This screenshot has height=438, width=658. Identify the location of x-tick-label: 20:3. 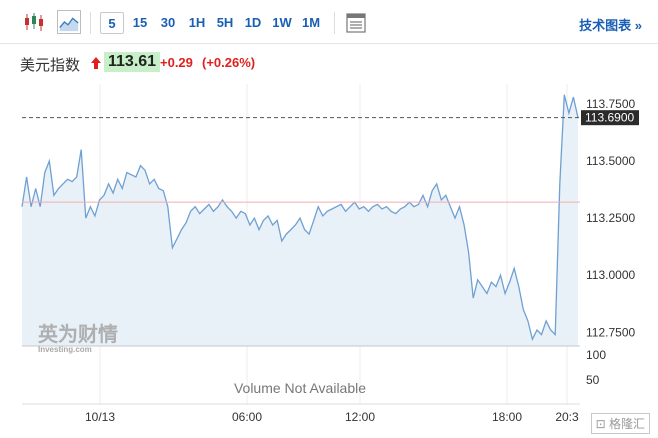
(567, 417).